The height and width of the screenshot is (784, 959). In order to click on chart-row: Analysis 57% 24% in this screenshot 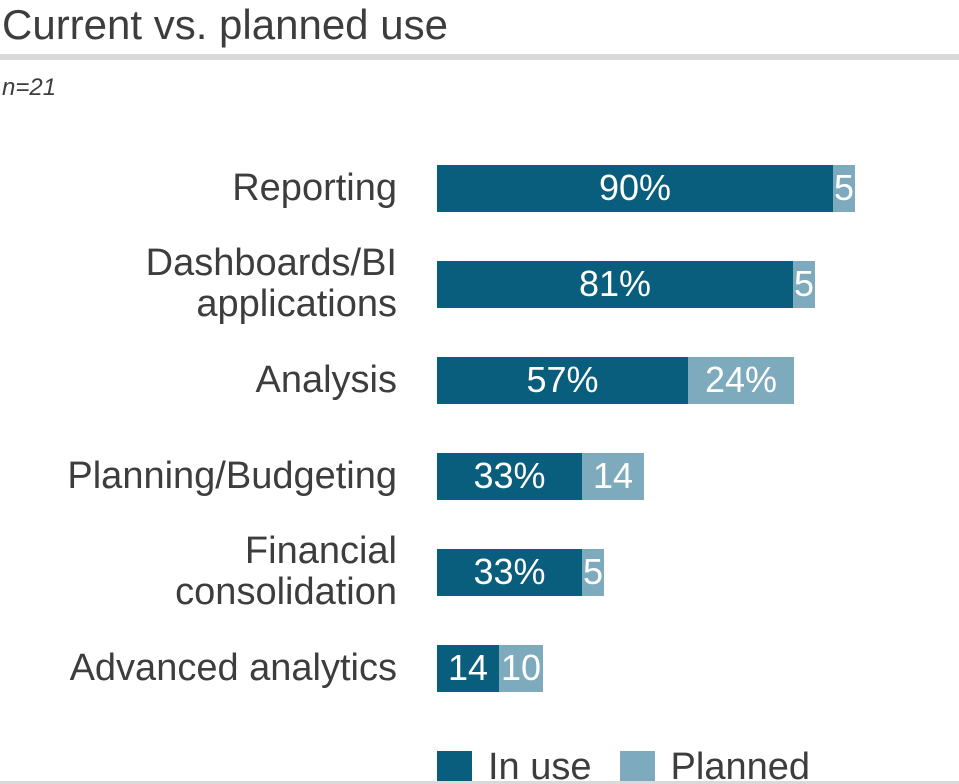, I will do `click(479, 380)`.